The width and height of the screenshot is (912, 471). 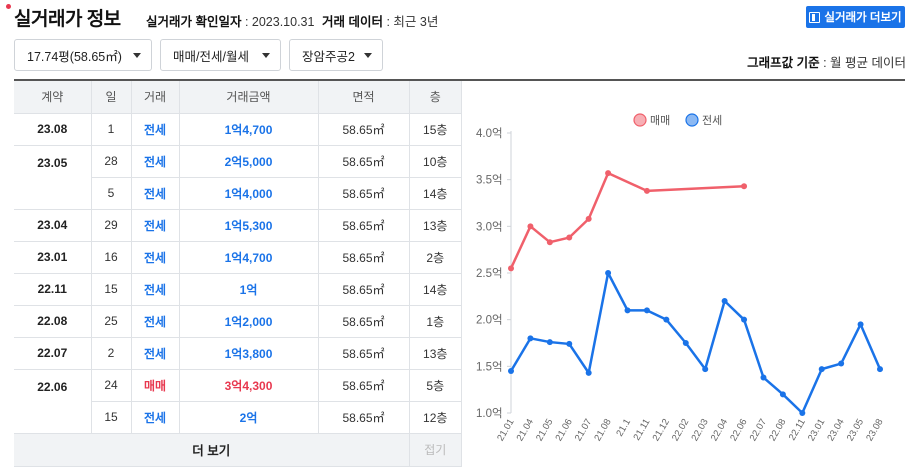 I want to click on y-tick-label: 2.0억, so click(x=489, y=320).